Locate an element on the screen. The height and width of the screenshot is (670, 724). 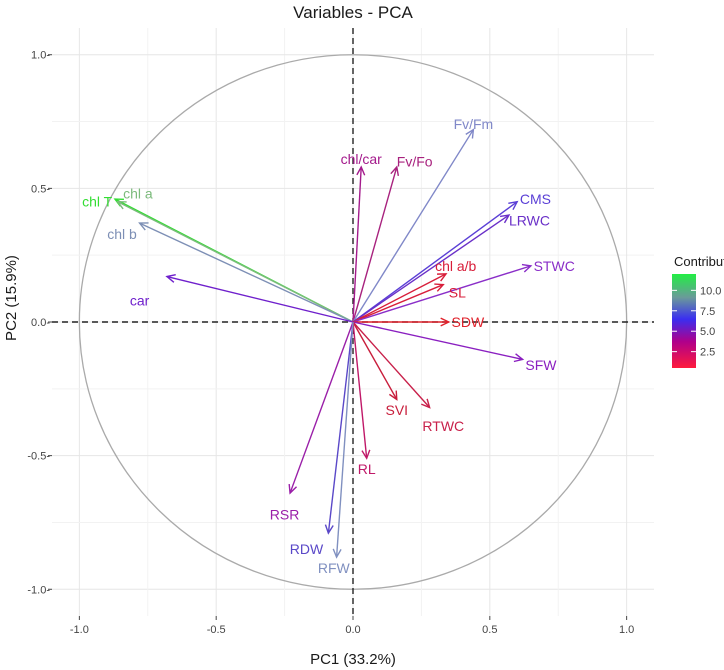
variable-label: chl b is located at coordinates (122, 234).